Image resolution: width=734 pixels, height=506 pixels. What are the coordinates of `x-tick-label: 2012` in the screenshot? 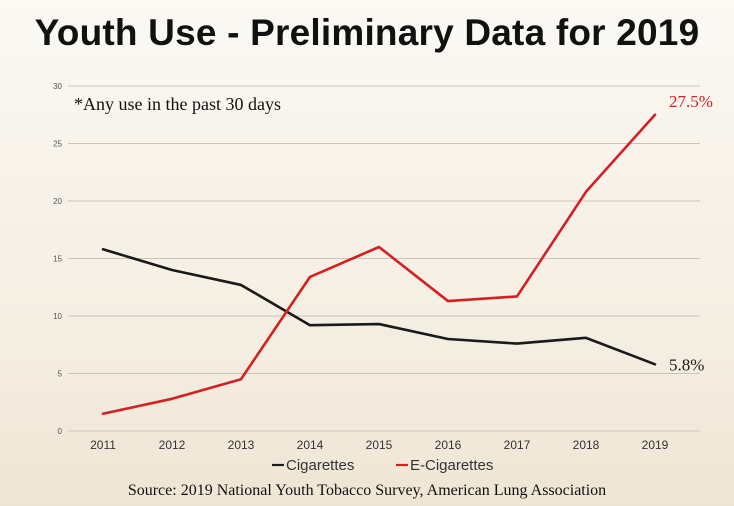 It's located at (172, 445).